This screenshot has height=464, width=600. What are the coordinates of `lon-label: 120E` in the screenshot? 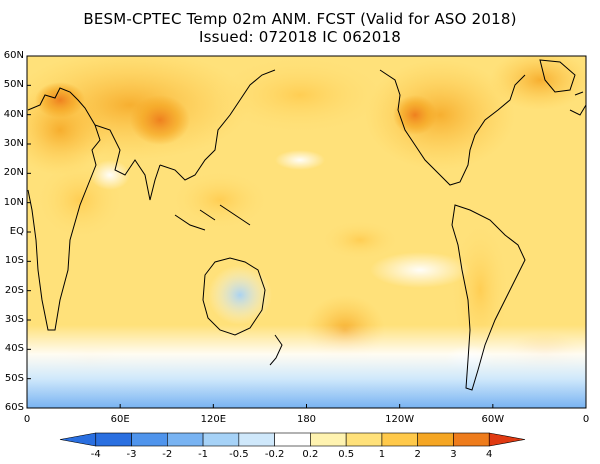 It's located at (213, 419).